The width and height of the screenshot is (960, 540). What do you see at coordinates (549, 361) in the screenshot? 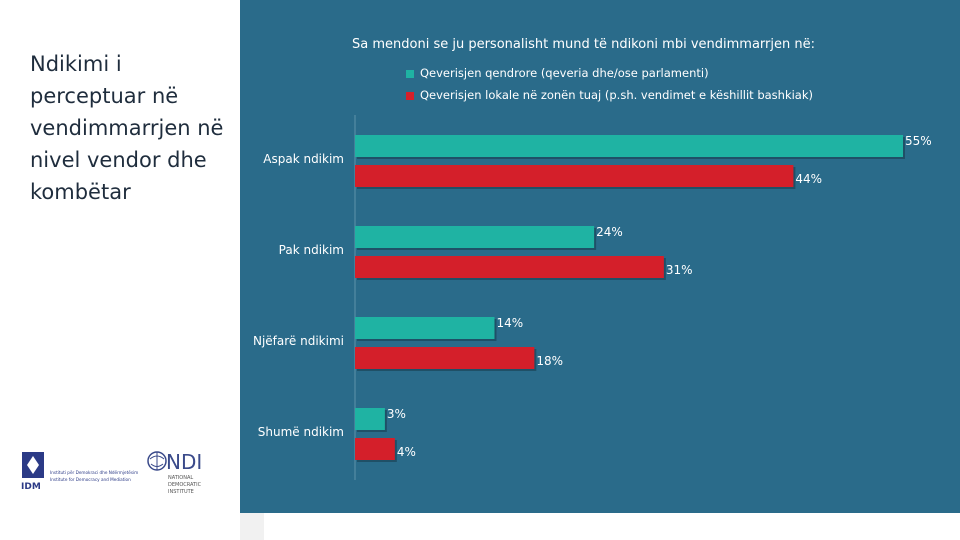
I see `data-label: 18%` at bounding box center [549, 361].